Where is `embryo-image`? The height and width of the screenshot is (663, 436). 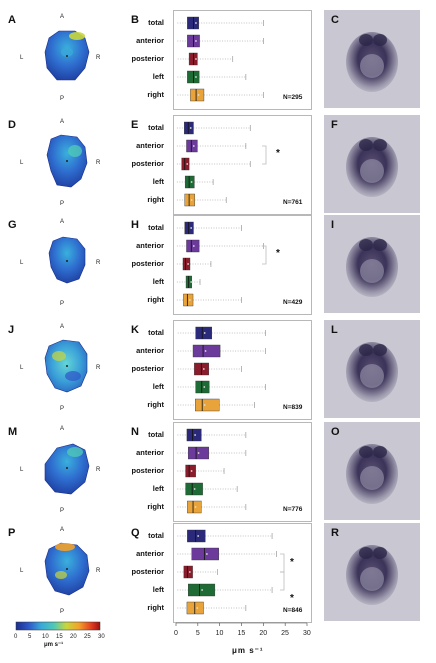
embryo-image is located at coordinates (372, 471).